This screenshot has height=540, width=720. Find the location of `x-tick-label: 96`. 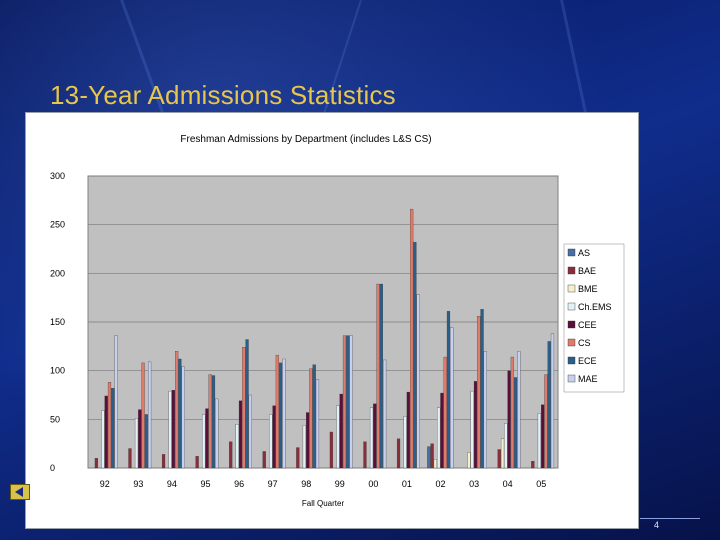

x-tick-label: 96 is located at coordinates (239, 484).